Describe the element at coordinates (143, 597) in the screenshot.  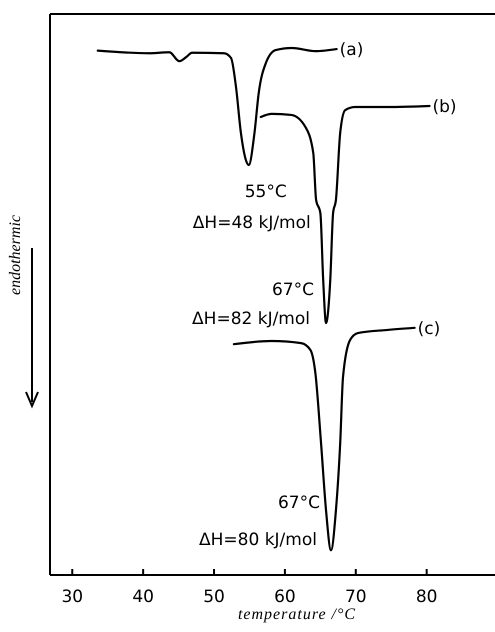
I see `x-tick-label: 40` at that location.